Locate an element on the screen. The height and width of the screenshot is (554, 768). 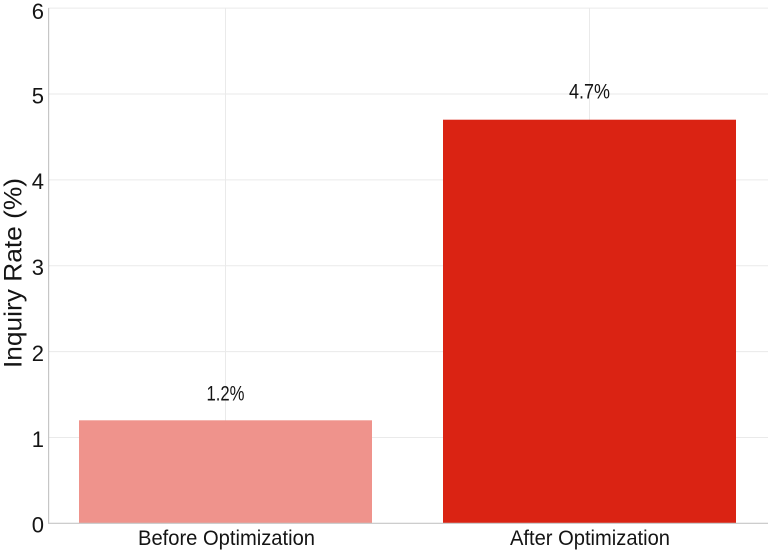
svg-text: 3 is located at coordinates (38, 267).